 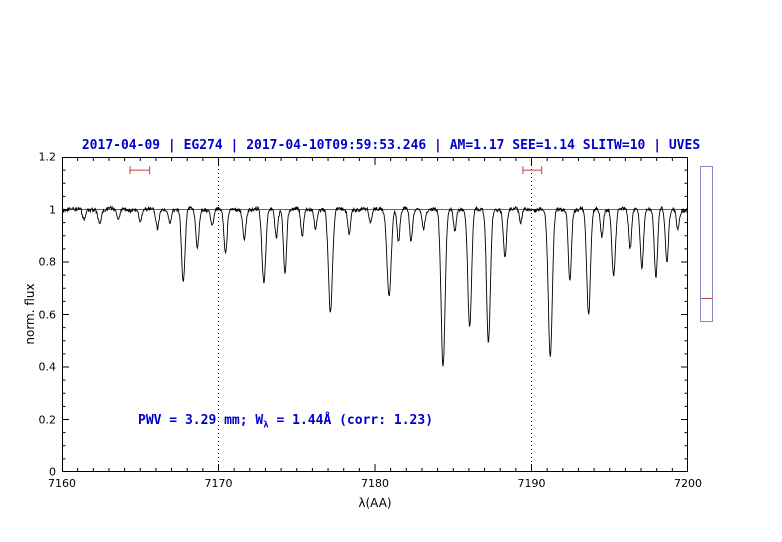 What do you see at coordinates (531, 483) in the screenshot?
I see `x-tick-label: 7190` at bounding box center [531, 483].